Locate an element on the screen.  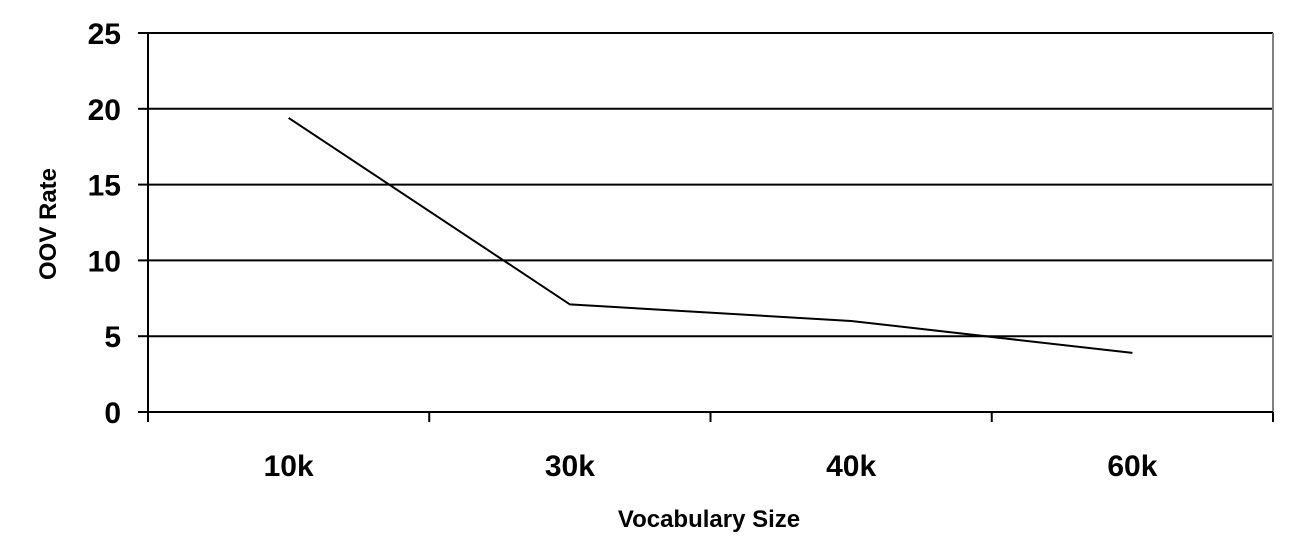
y-tick-label: 20 is located at coordinates (104, 110).